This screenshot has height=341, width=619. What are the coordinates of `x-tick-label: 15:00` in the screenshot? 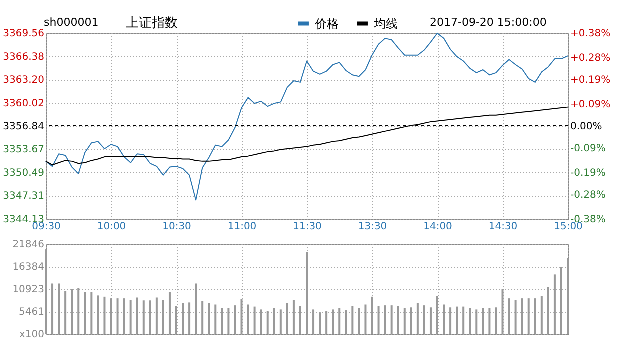 It's located at (568, 227).